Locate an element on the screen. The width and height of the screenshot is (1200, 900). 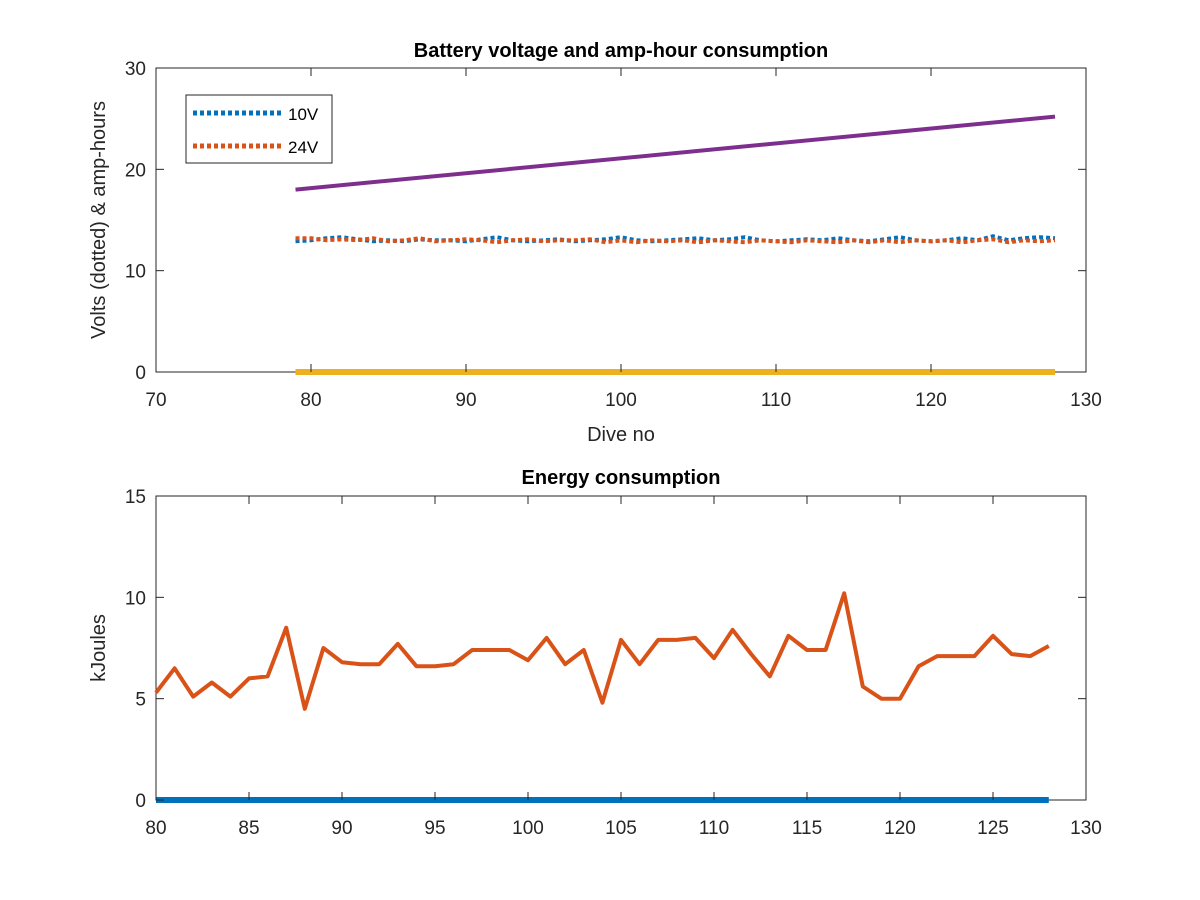
y-tick-label: 15 is located at coordinates (135, 497).